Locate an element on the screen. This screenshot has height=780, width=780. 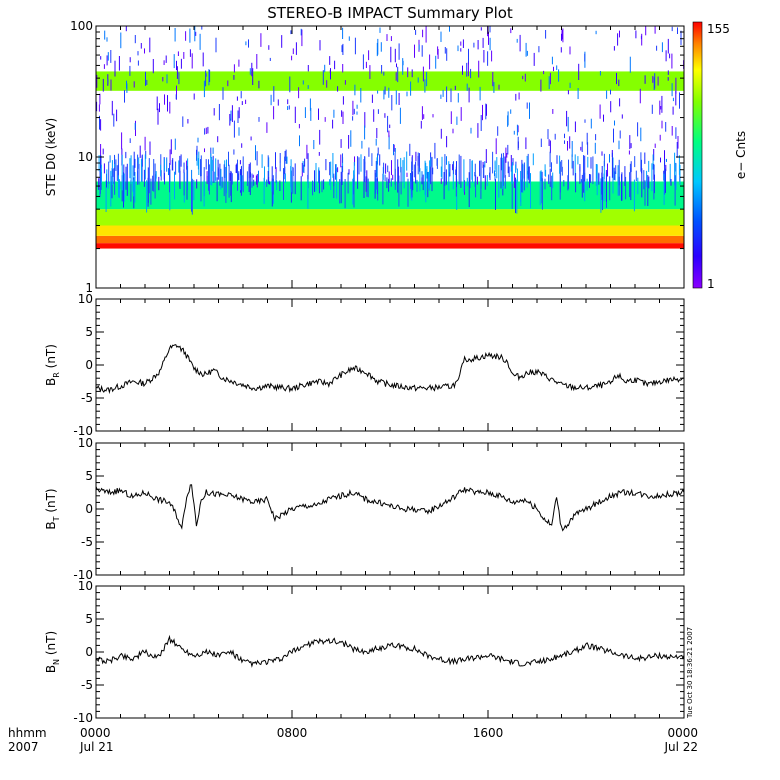
colorbar-max-label: 155 is located at coordinates (718, 29).